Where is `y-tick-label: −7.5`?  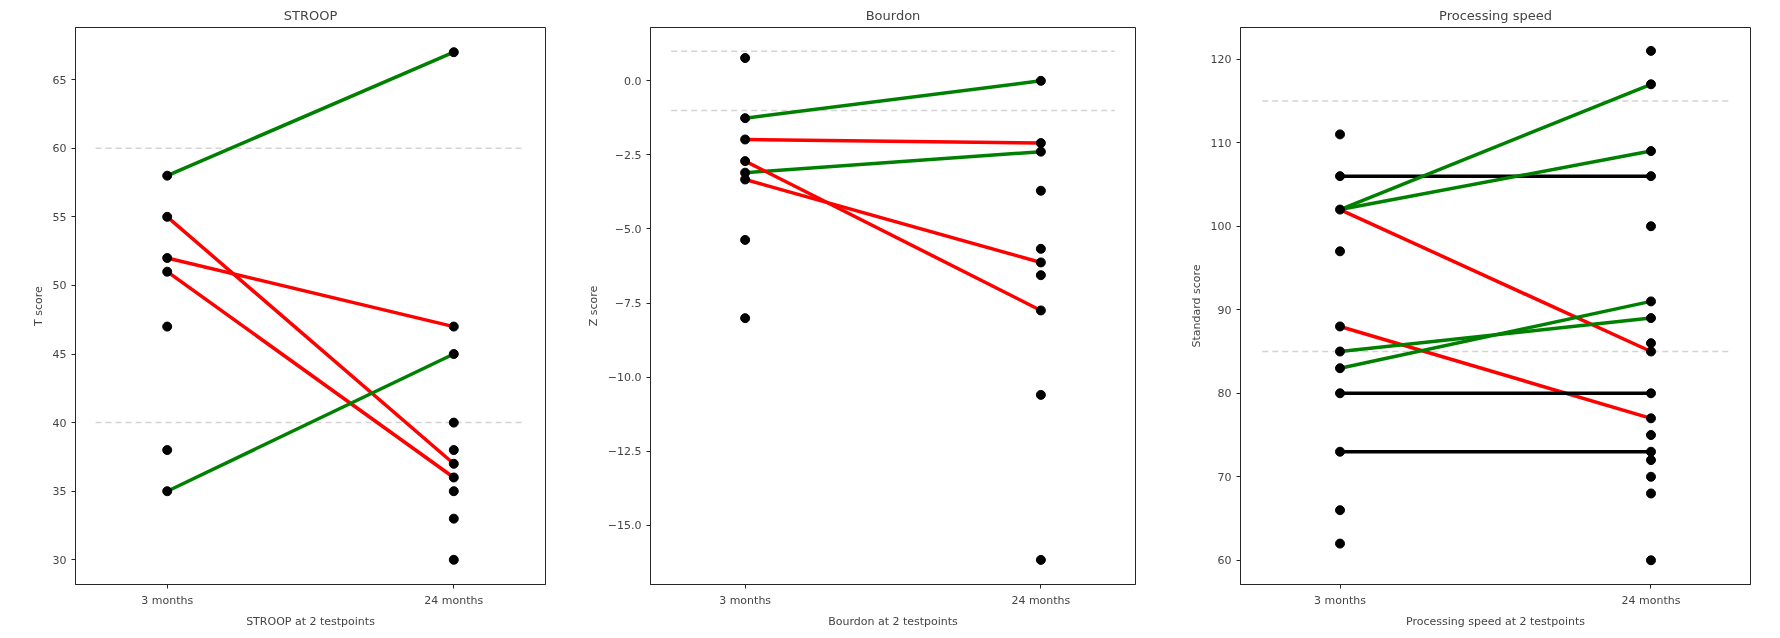
y-tick-label: −7.5 is located at coordinates (628, 304).